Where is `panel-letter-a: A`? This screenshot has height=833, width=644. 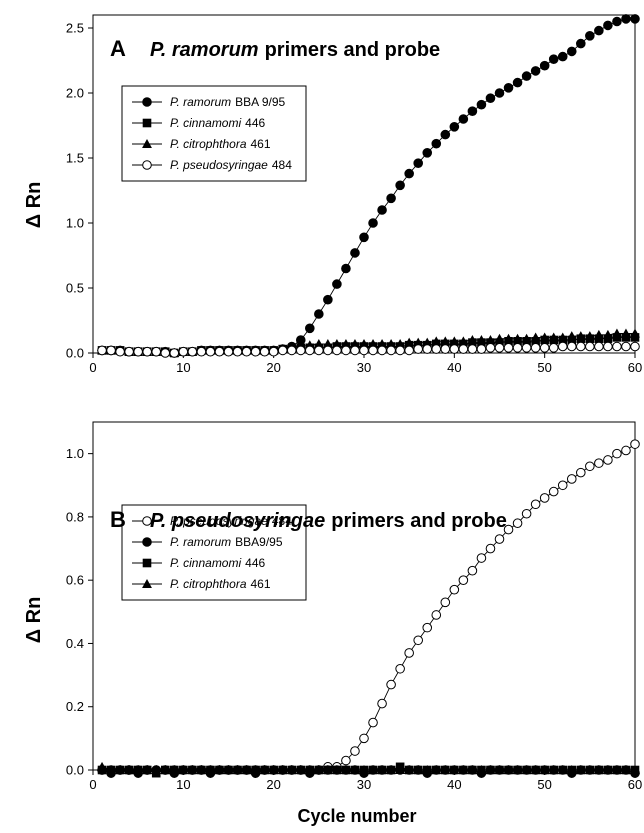 panel-letter-a: A is located at coordinates (118, 48).